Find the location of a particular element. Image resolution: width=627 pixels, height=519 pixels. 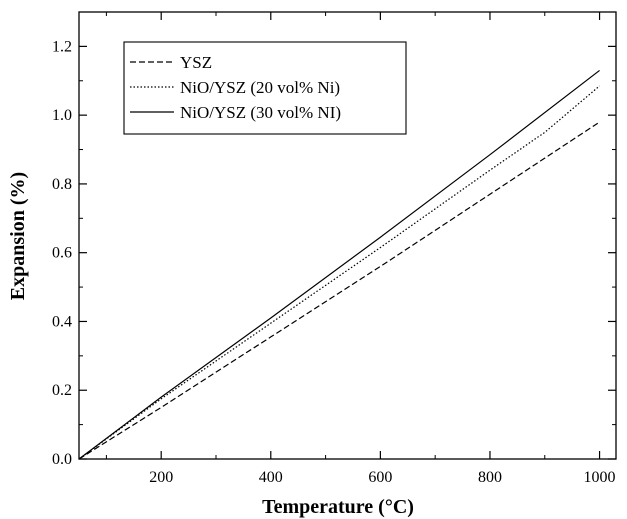

legend-label: NiO/YSZ (20 vol% Ni) is located at coordinates (260, 87).